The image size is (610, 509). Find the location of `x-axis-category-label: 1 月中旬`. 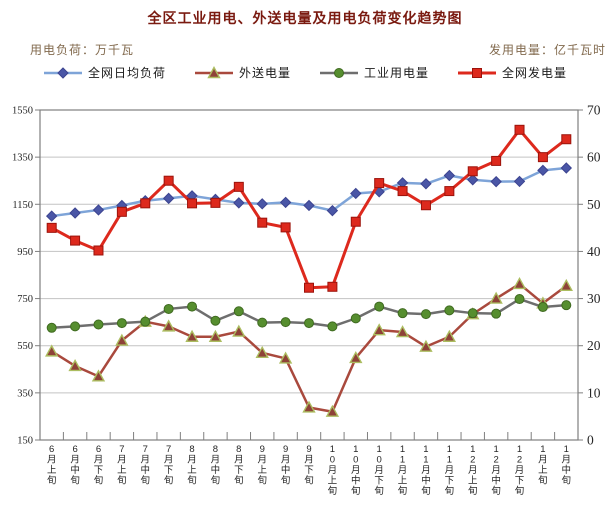

x-axis-category-label: 1 月中旬 is located at coordinates (567, 465).